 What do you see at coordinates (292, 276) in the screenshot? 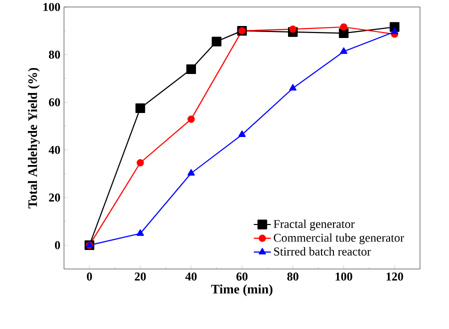
I see `x-tick-label: 80` at bounding box center [292, 276].